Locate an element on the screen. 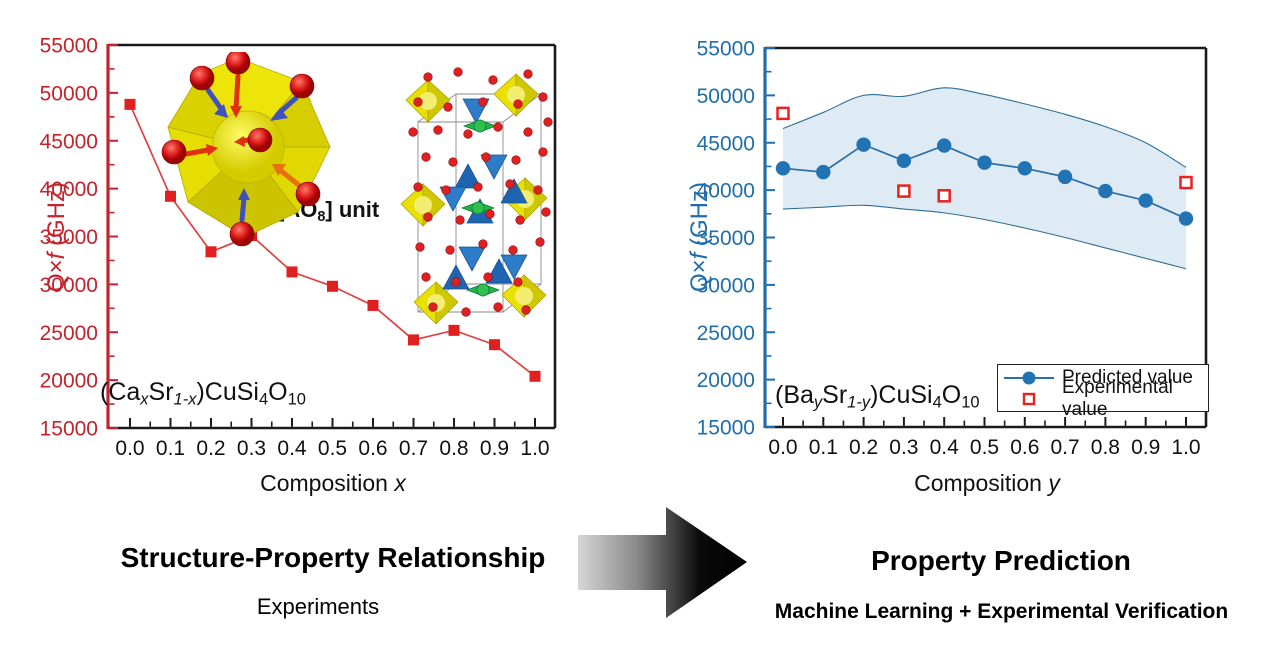 Image resolution: width=1269 pixels, height=655 pixels. left-y-axis-label: Q×f (GHz) is located at coordinates (56, 237).